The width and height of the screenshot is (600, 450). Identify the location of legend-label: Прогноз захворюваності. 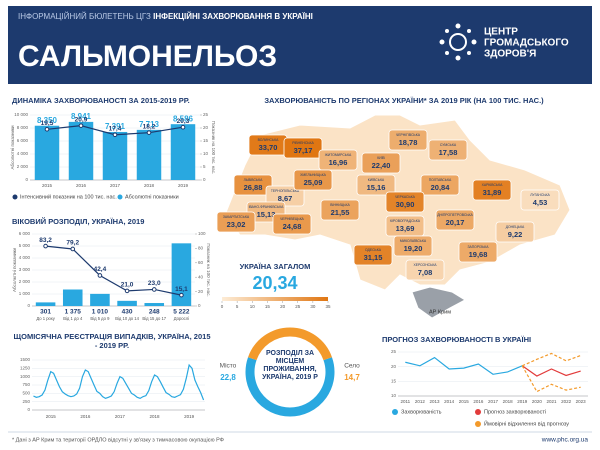
(515, 412).